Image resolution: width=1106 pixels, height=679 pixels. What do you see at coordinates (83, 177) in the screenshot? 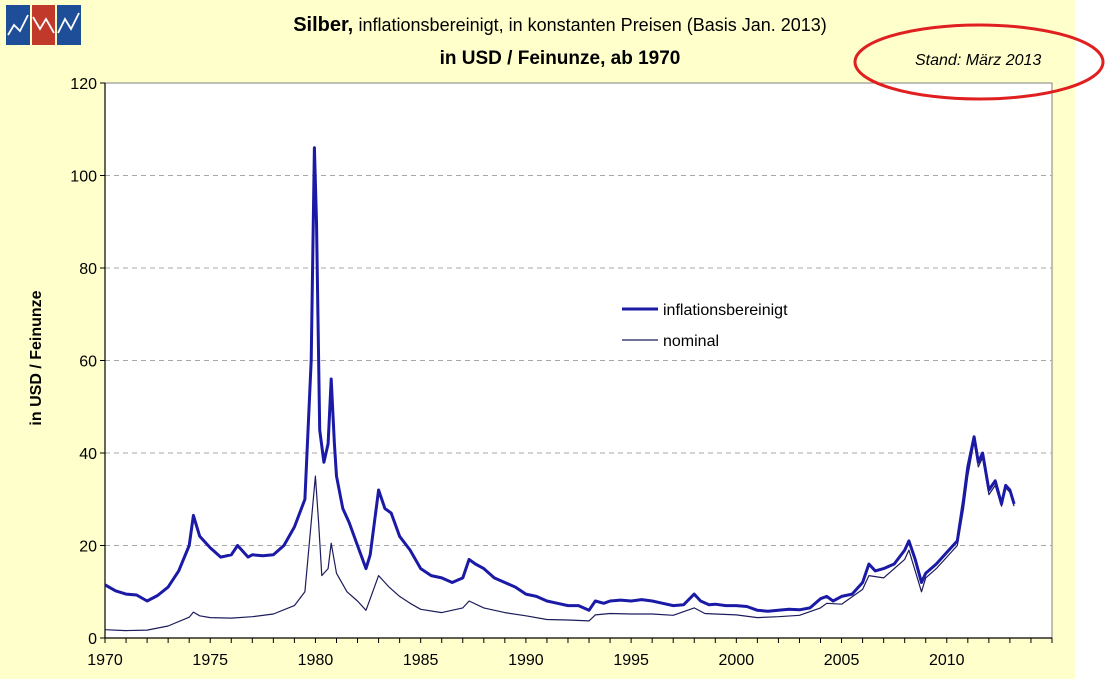
I see `y-tick-label: 100` at bounding box center [83, 177].